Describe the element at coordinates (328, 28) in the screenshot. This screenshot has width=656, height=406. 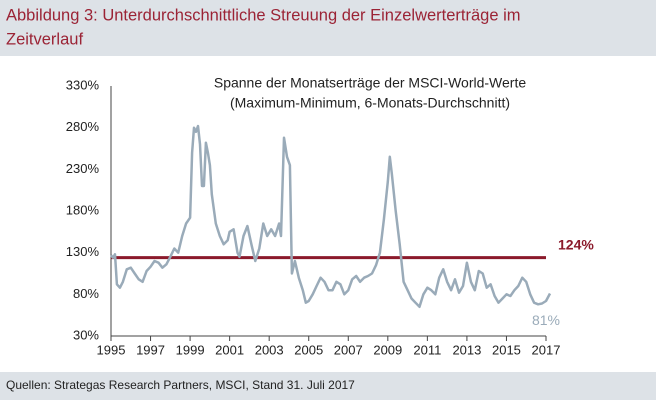
I see `header-band` at that location.